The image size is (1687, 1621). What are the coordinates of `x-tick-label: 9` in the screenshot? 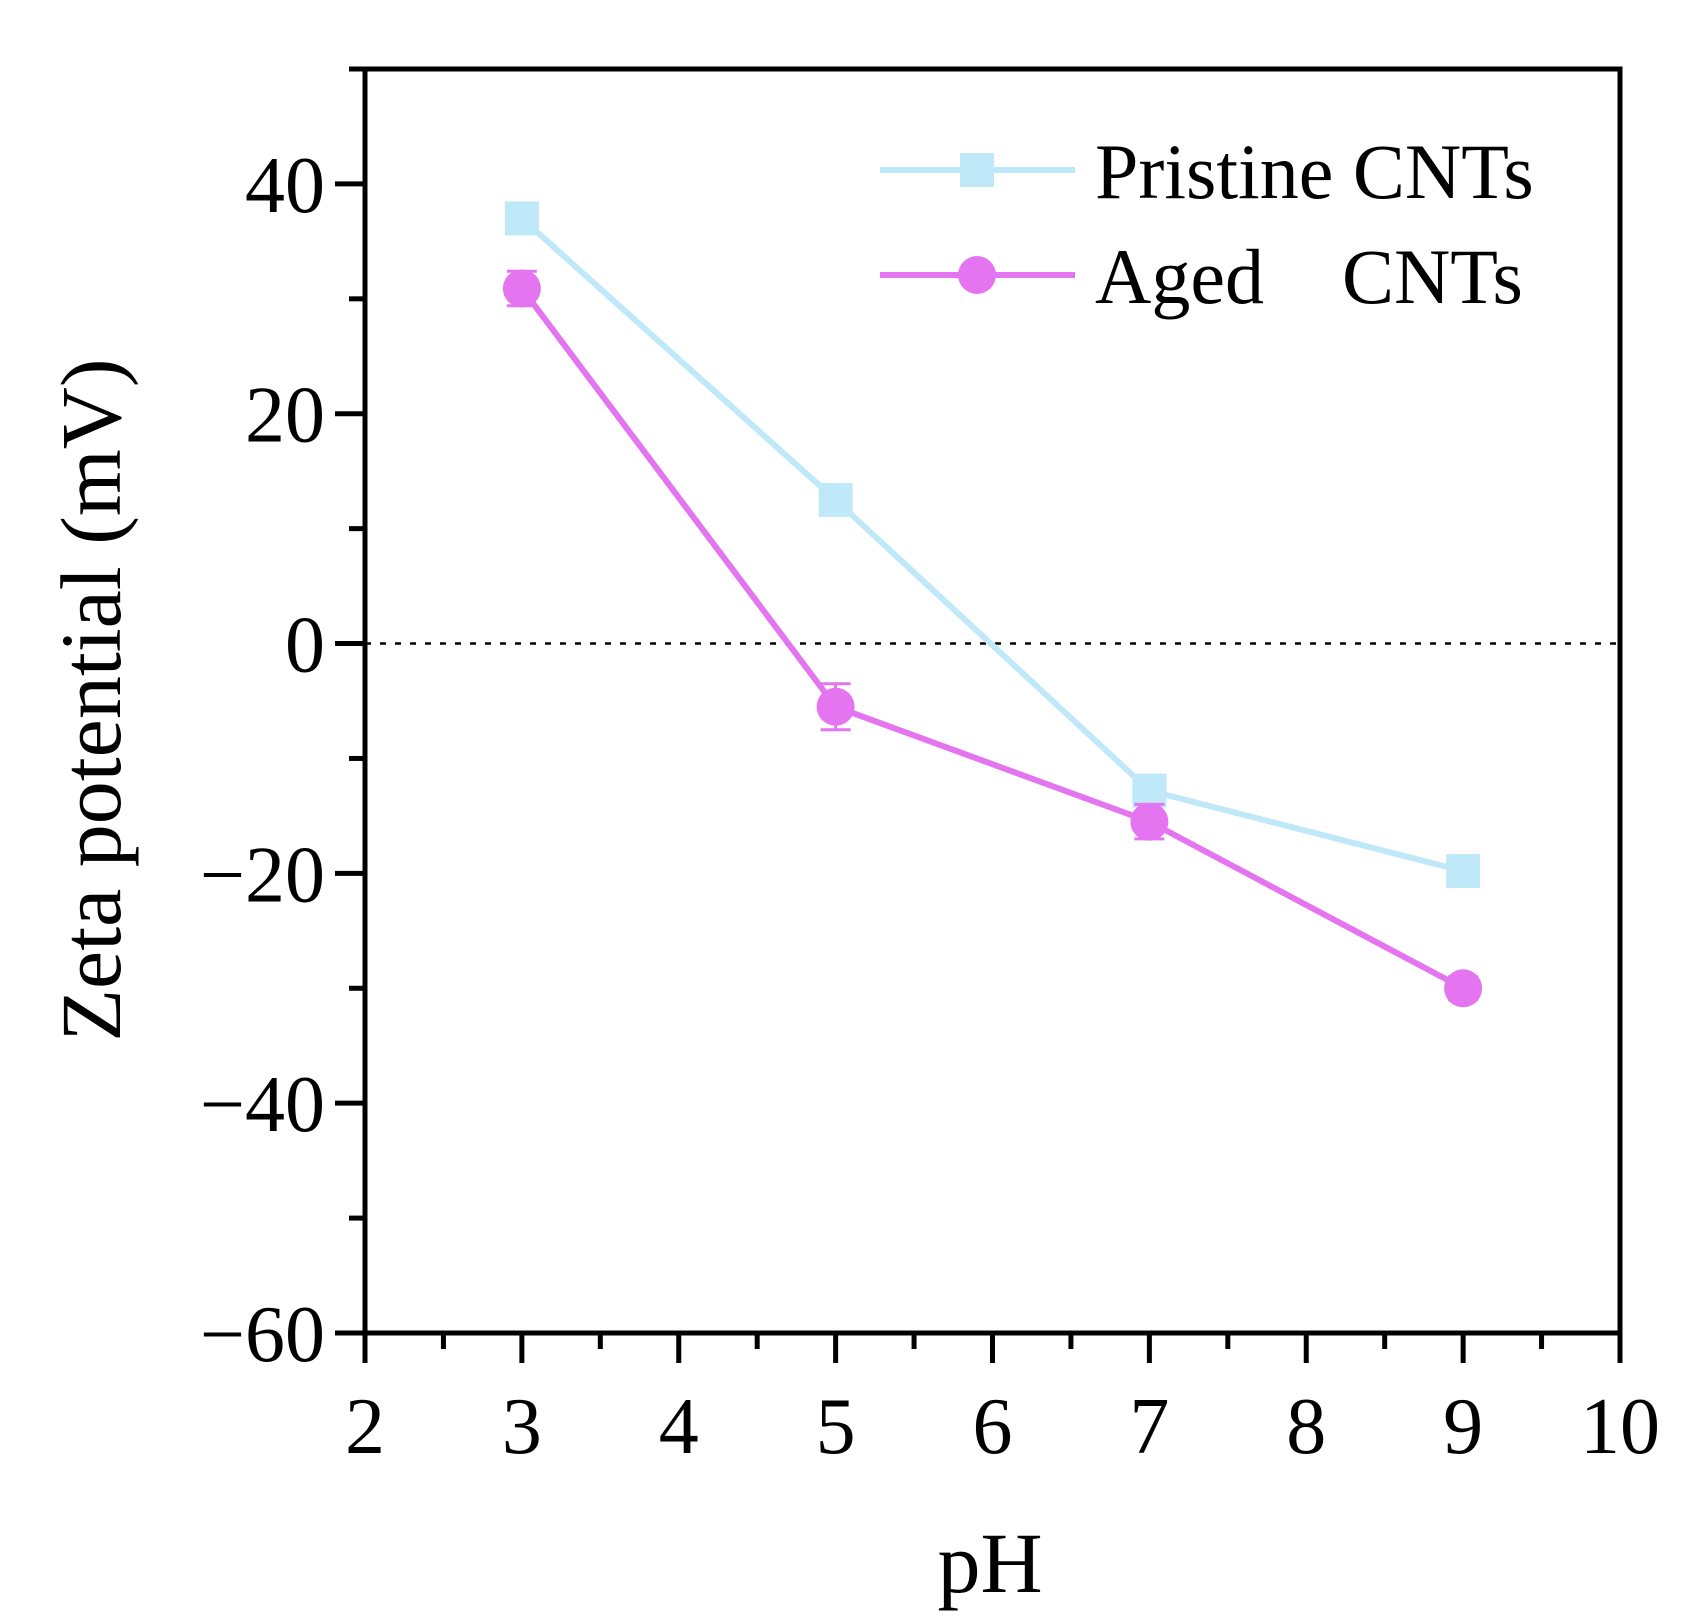 It's located at (1463, 1427).